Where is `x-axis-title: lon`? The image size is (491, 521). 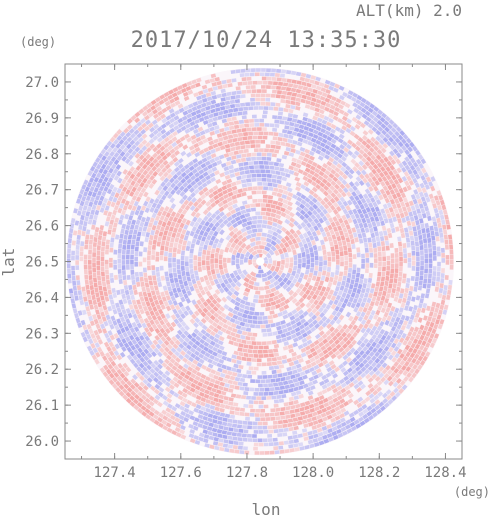 x-axis-title: lon is located at coordinates (266, 509).